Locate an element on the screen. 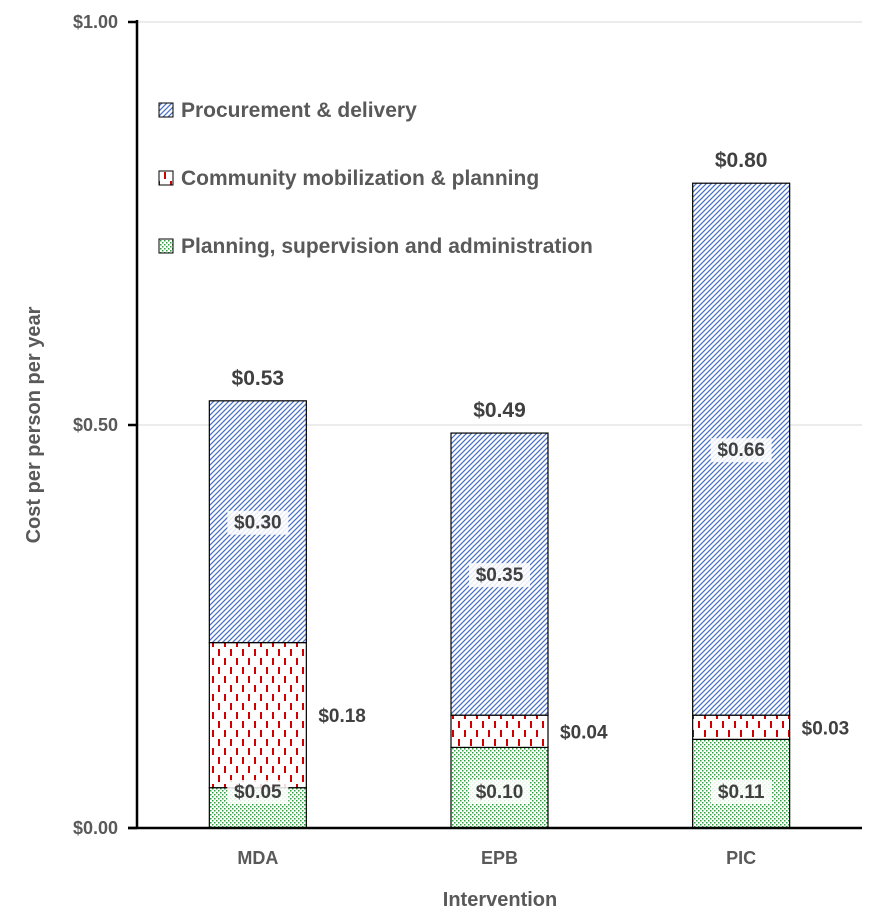  x-category-label: MDA is located at coordinates (257, 858).